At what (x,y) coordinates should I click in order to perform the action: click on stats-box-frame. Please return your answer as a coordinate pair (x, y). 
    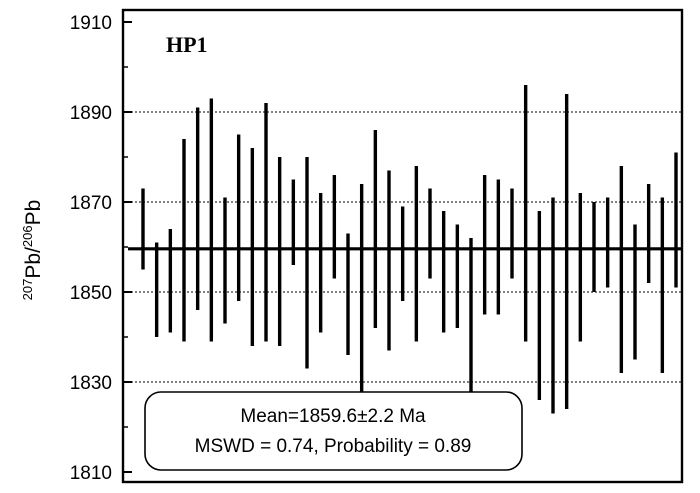
    Looking at the image, I should click on (333, 431).